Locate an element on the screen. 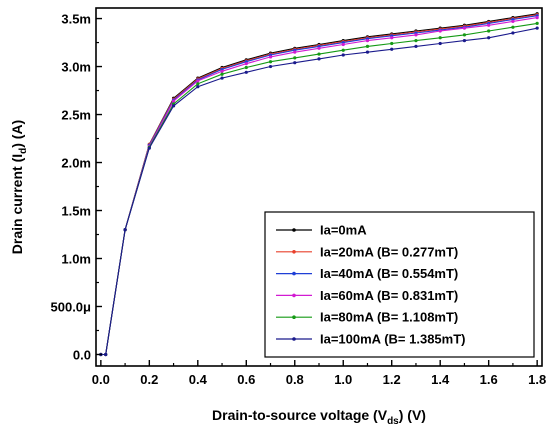 The image size is (550, 431). x-tick-label: 1.6 is located at coordinates (489, 379).